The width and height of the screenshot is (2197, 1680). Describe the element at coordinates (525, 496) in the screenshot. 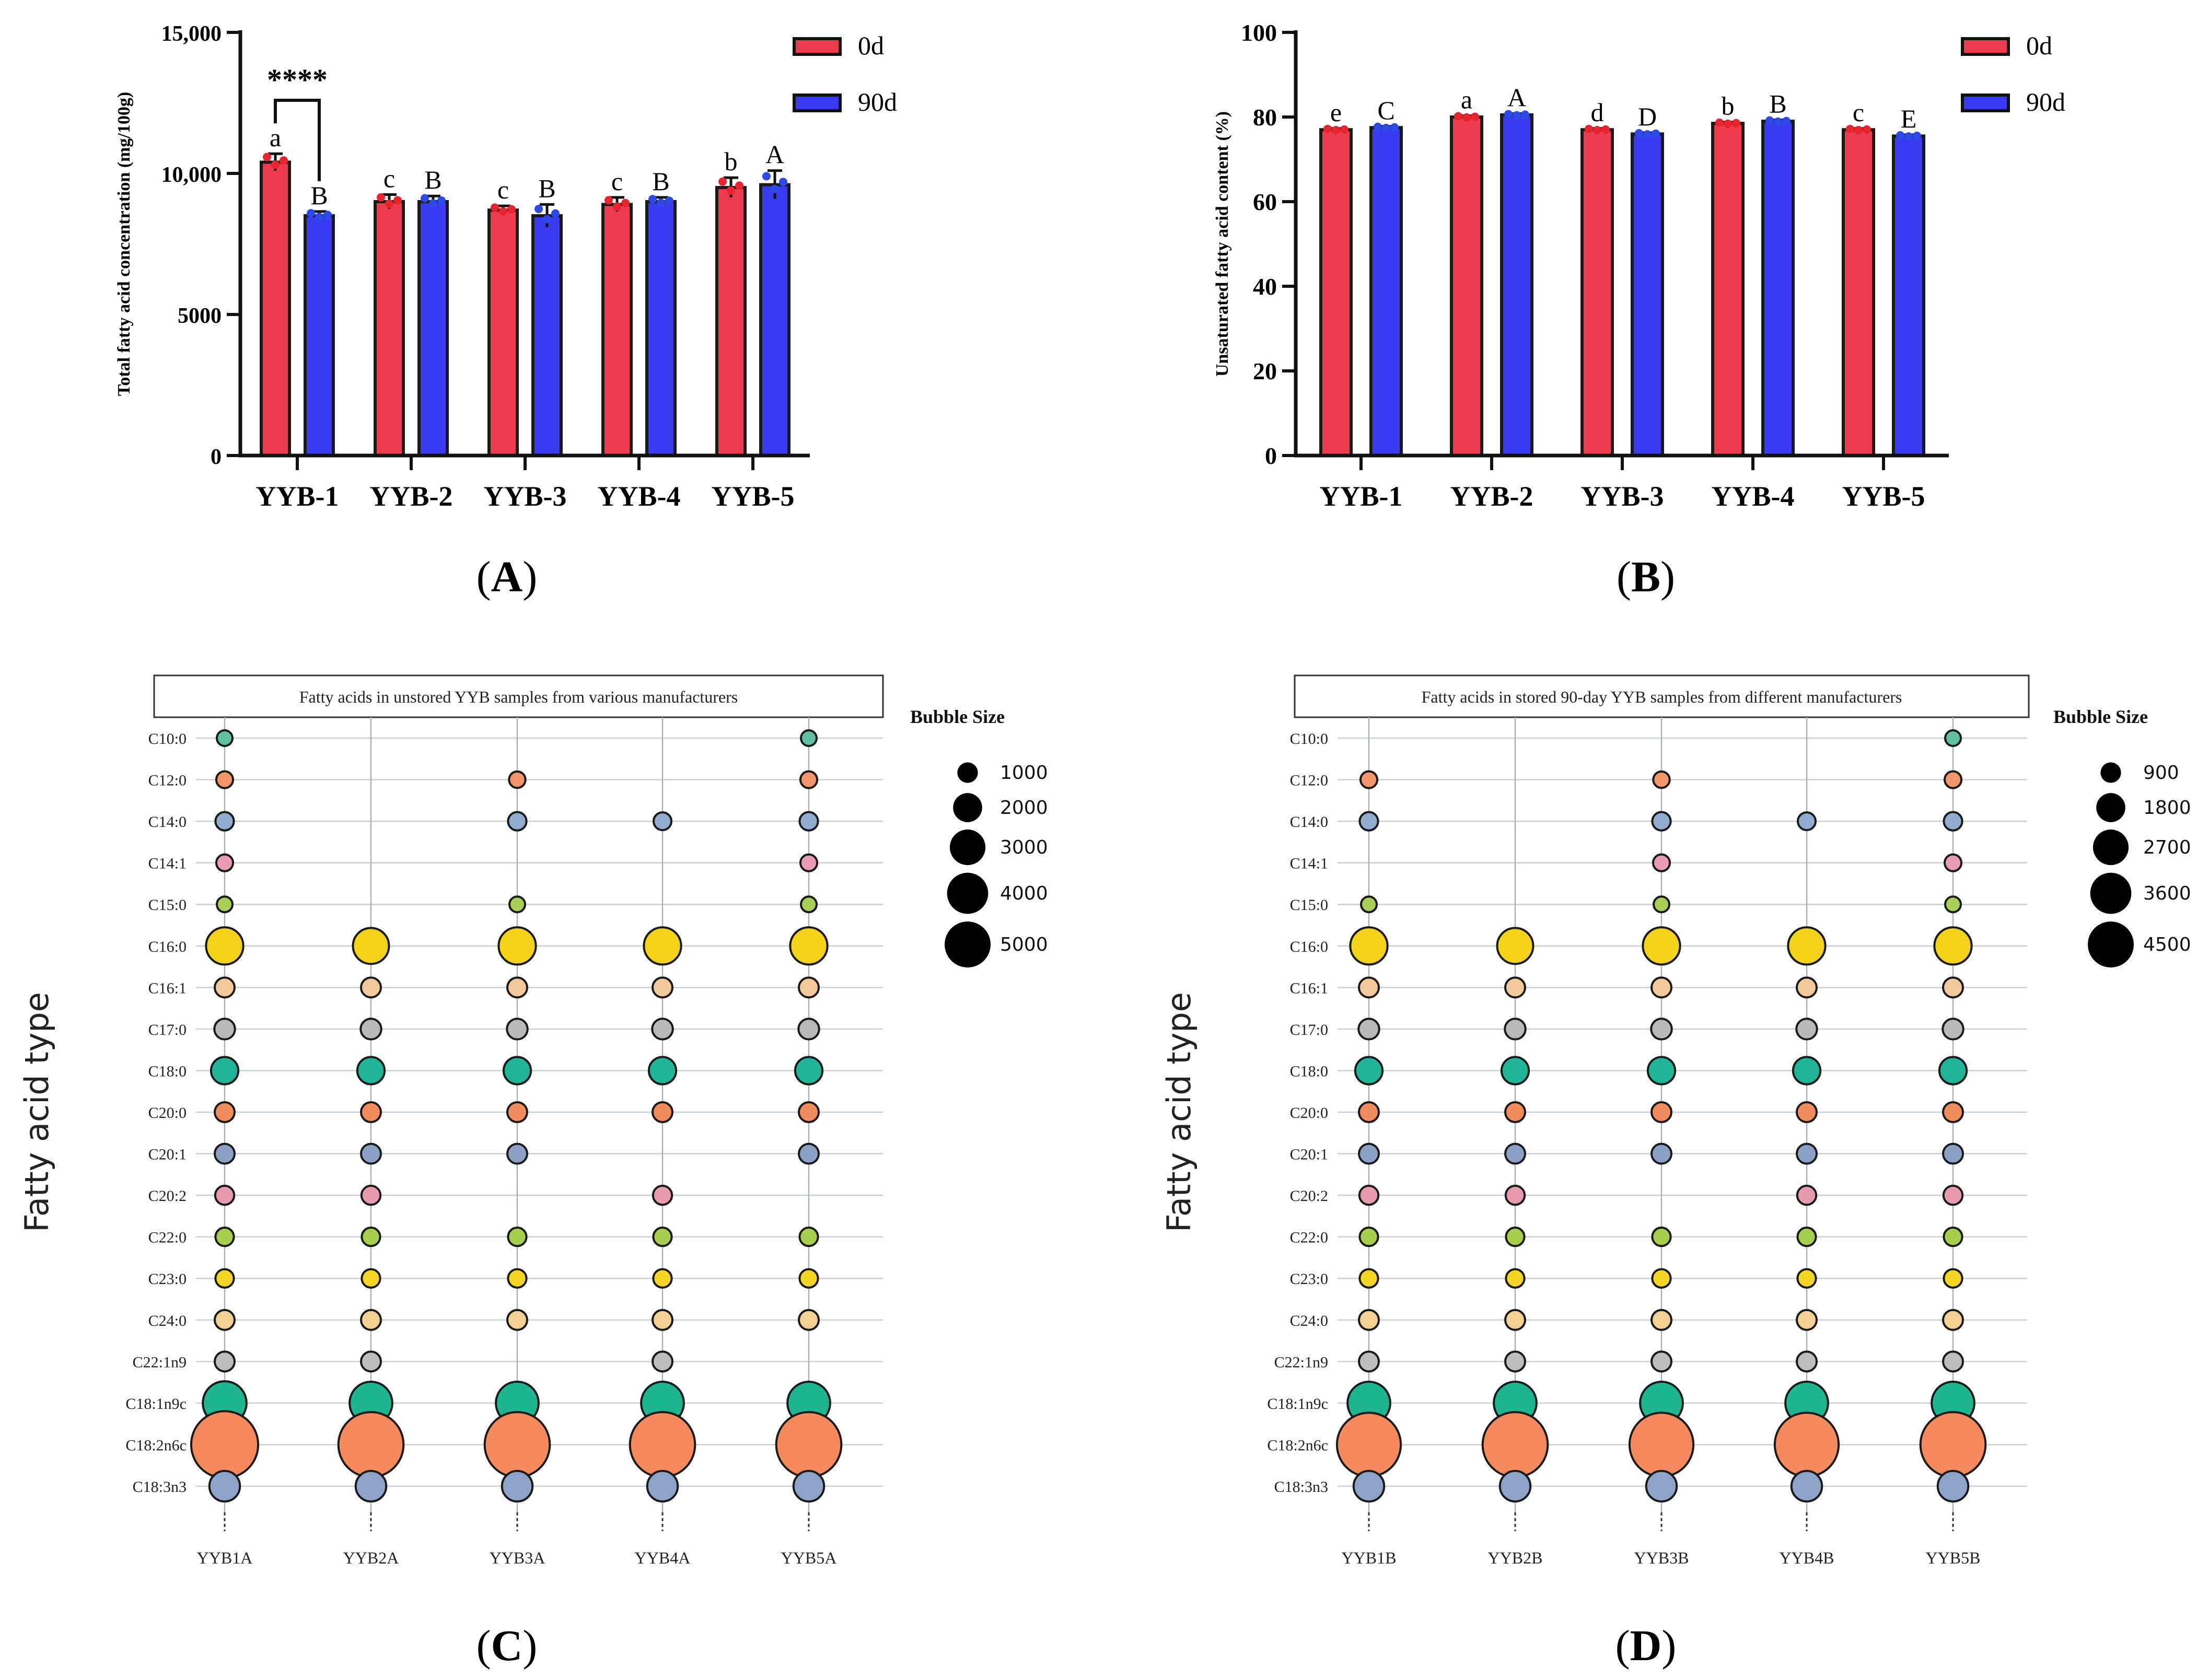

I see `x-tick-label: YYB-3` at that location.